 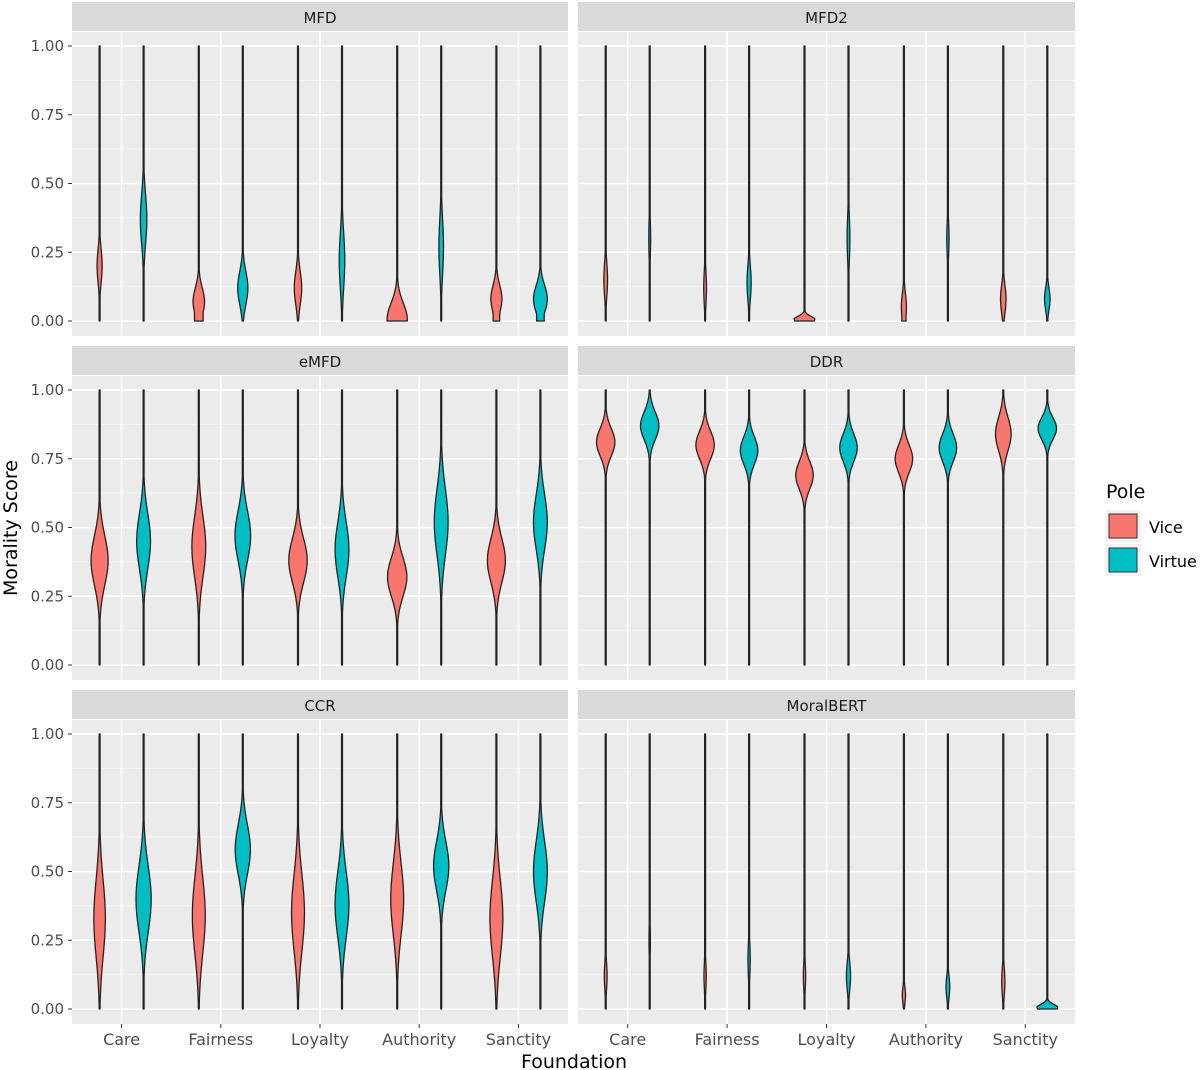 What do you see at coordinates (441, 871) in the screenshot?
I see `violin-ccr-authority-virtue` at bounding box center [441, 871].